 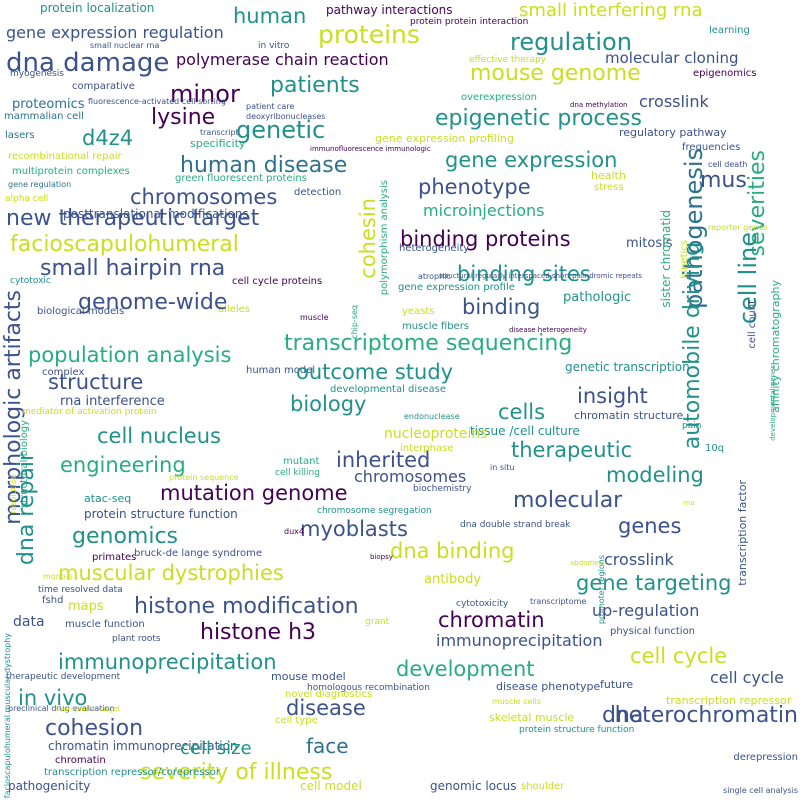 I want to click on word-genome-wide: genome-wide, so click(x=153, y=302).